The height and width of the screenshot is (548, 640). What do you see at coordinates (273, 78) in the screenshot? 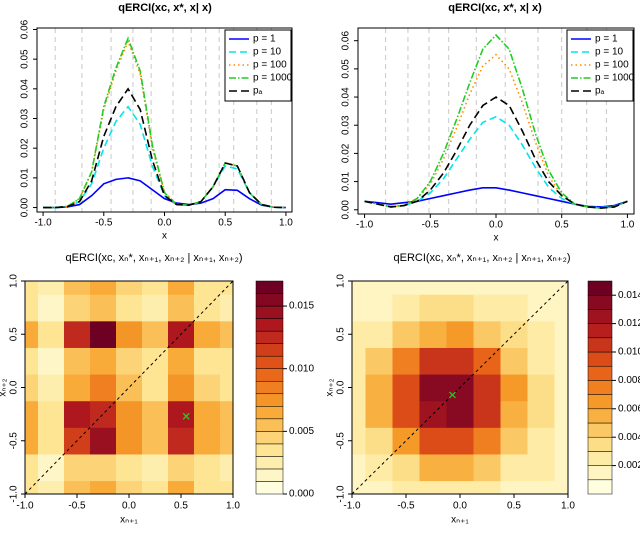
I see `legend-label: p = 1000` at bounding box center [273, 78].